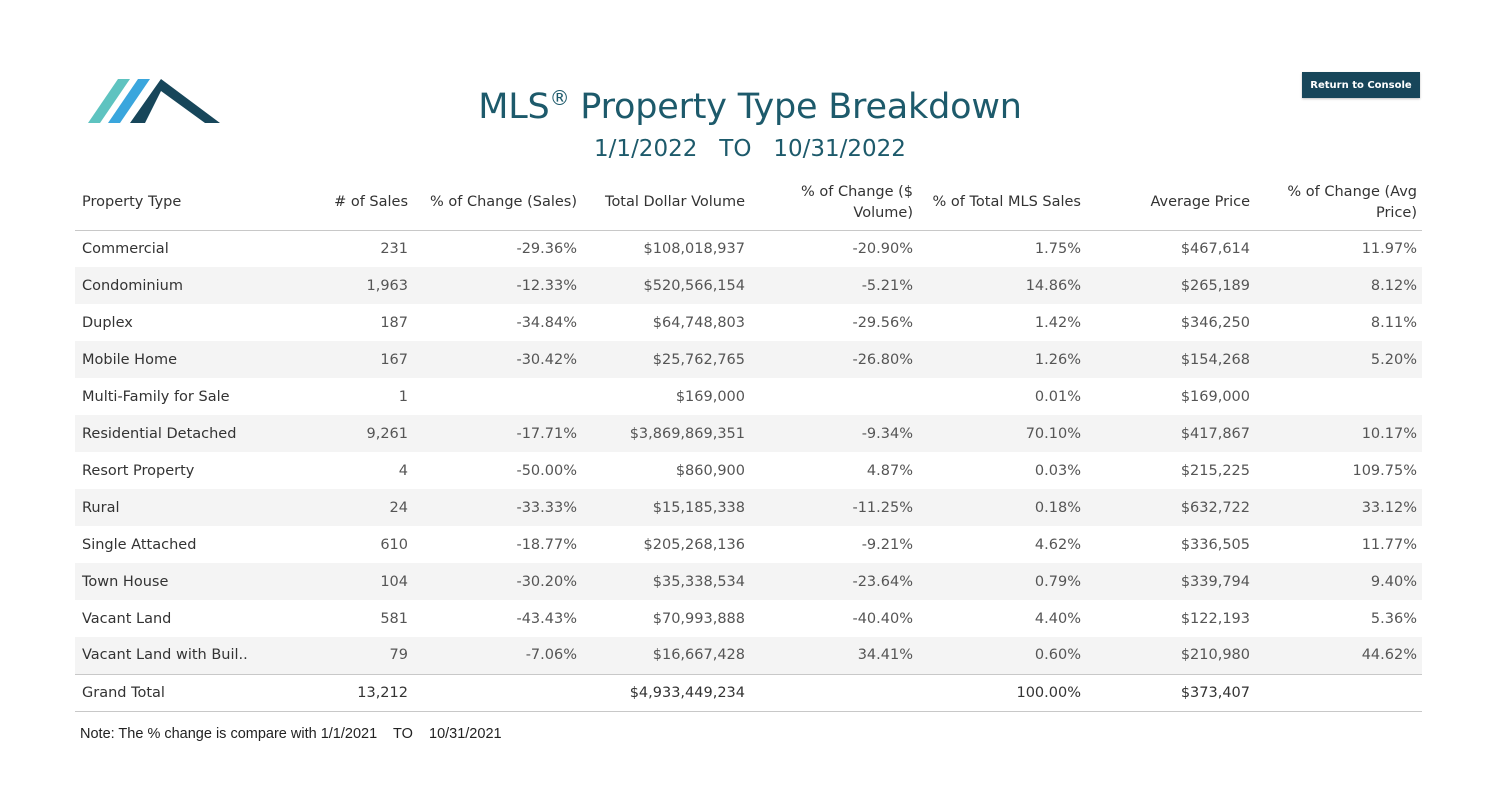 The height and width of the screenshot is (785, 1500). What do you see at coordinates (1057, 396) in the screenshot?
I see `cell-total-share: 0.01%` at bounding box center [1057, 396].